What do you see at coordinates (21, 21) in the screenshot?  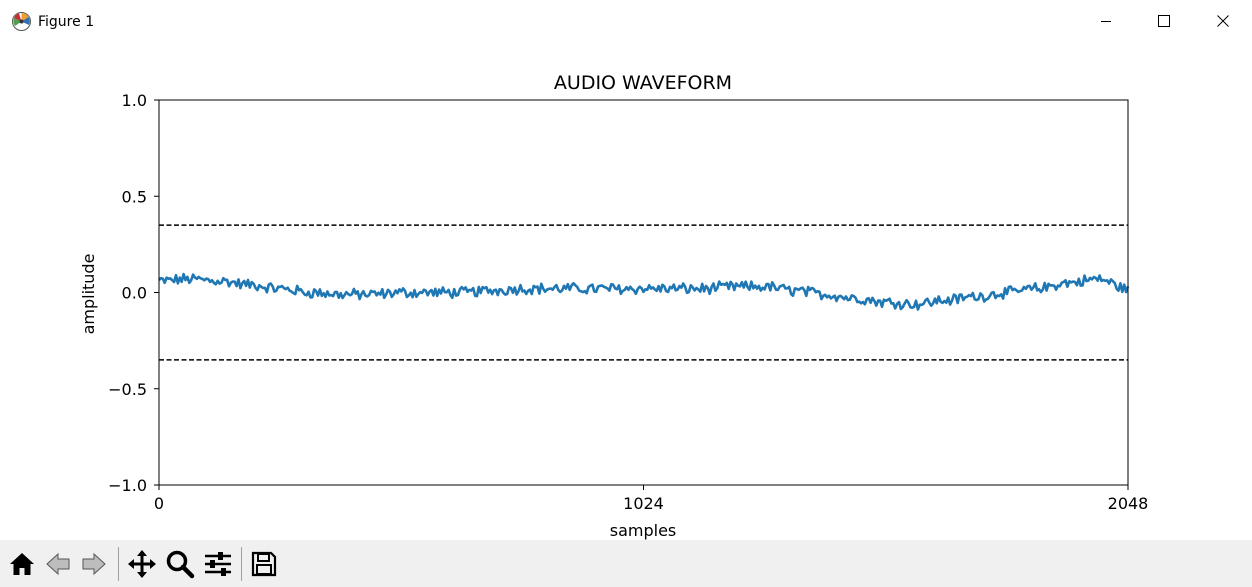 I see `matplotlib-icon` at bounding box center [21, 21].